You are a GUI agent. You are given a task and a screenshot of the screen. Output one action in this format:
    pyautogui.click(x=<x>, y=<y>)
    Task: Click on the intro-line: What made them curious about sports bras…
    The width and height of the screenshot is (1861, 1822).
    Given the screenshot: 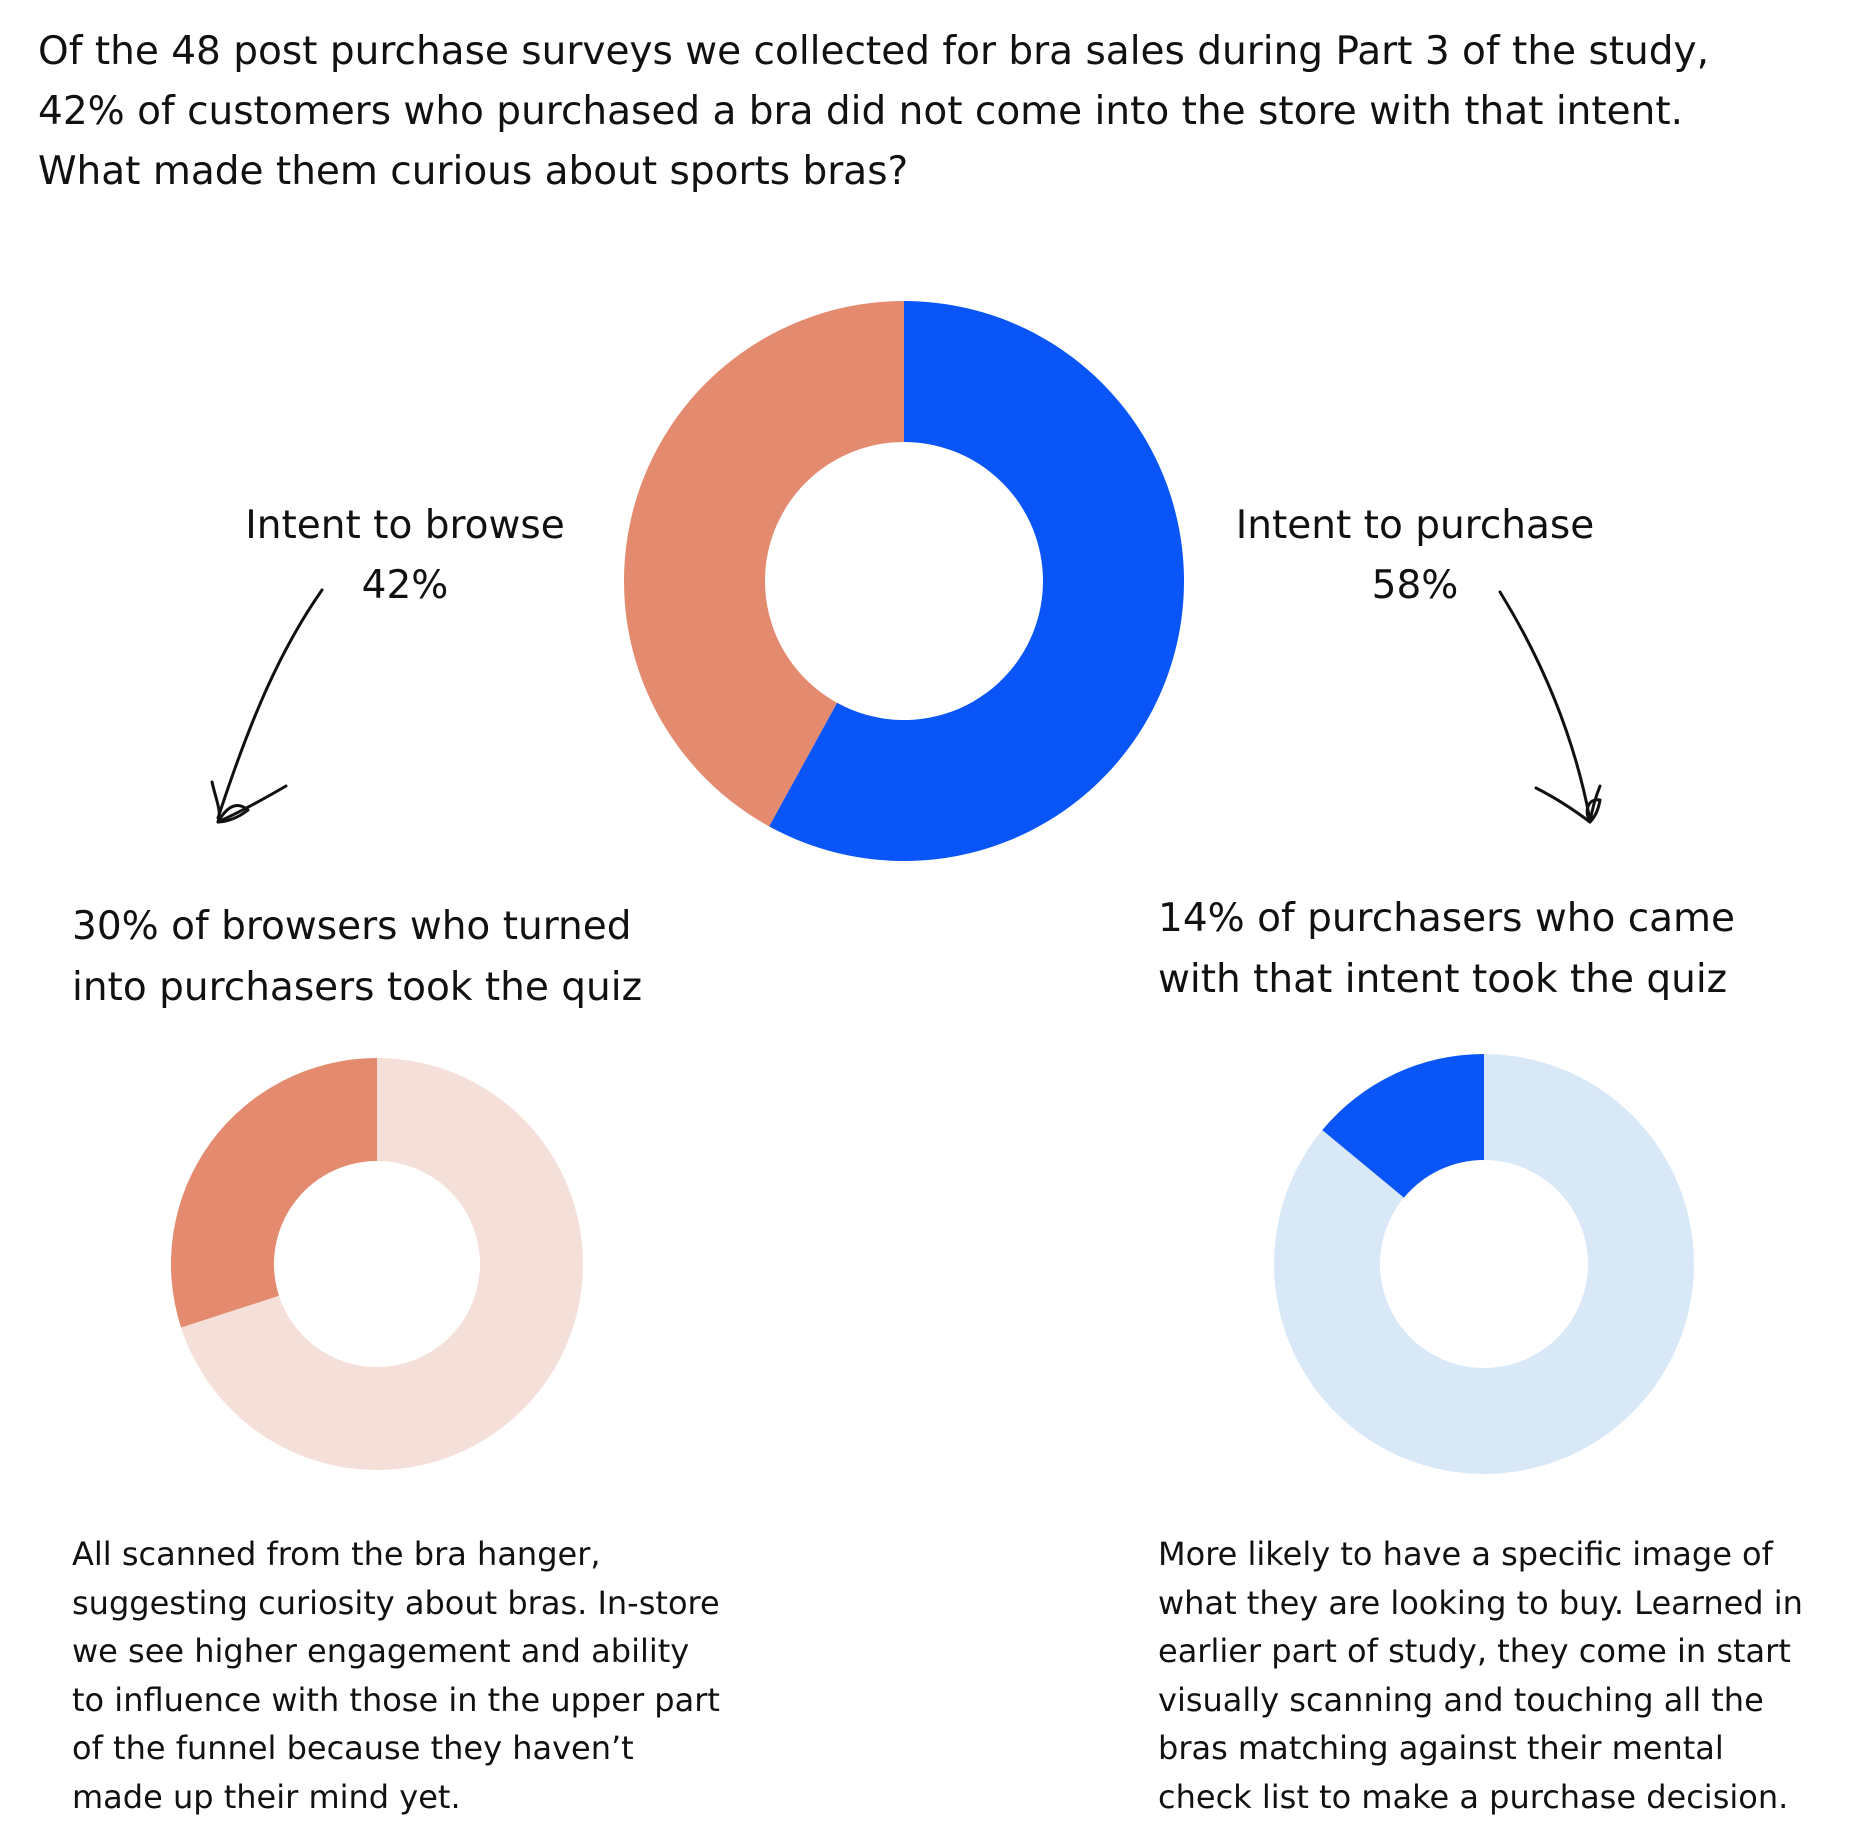 What is the action you would take?
    pyautogui.click(x=473, y=171)
    